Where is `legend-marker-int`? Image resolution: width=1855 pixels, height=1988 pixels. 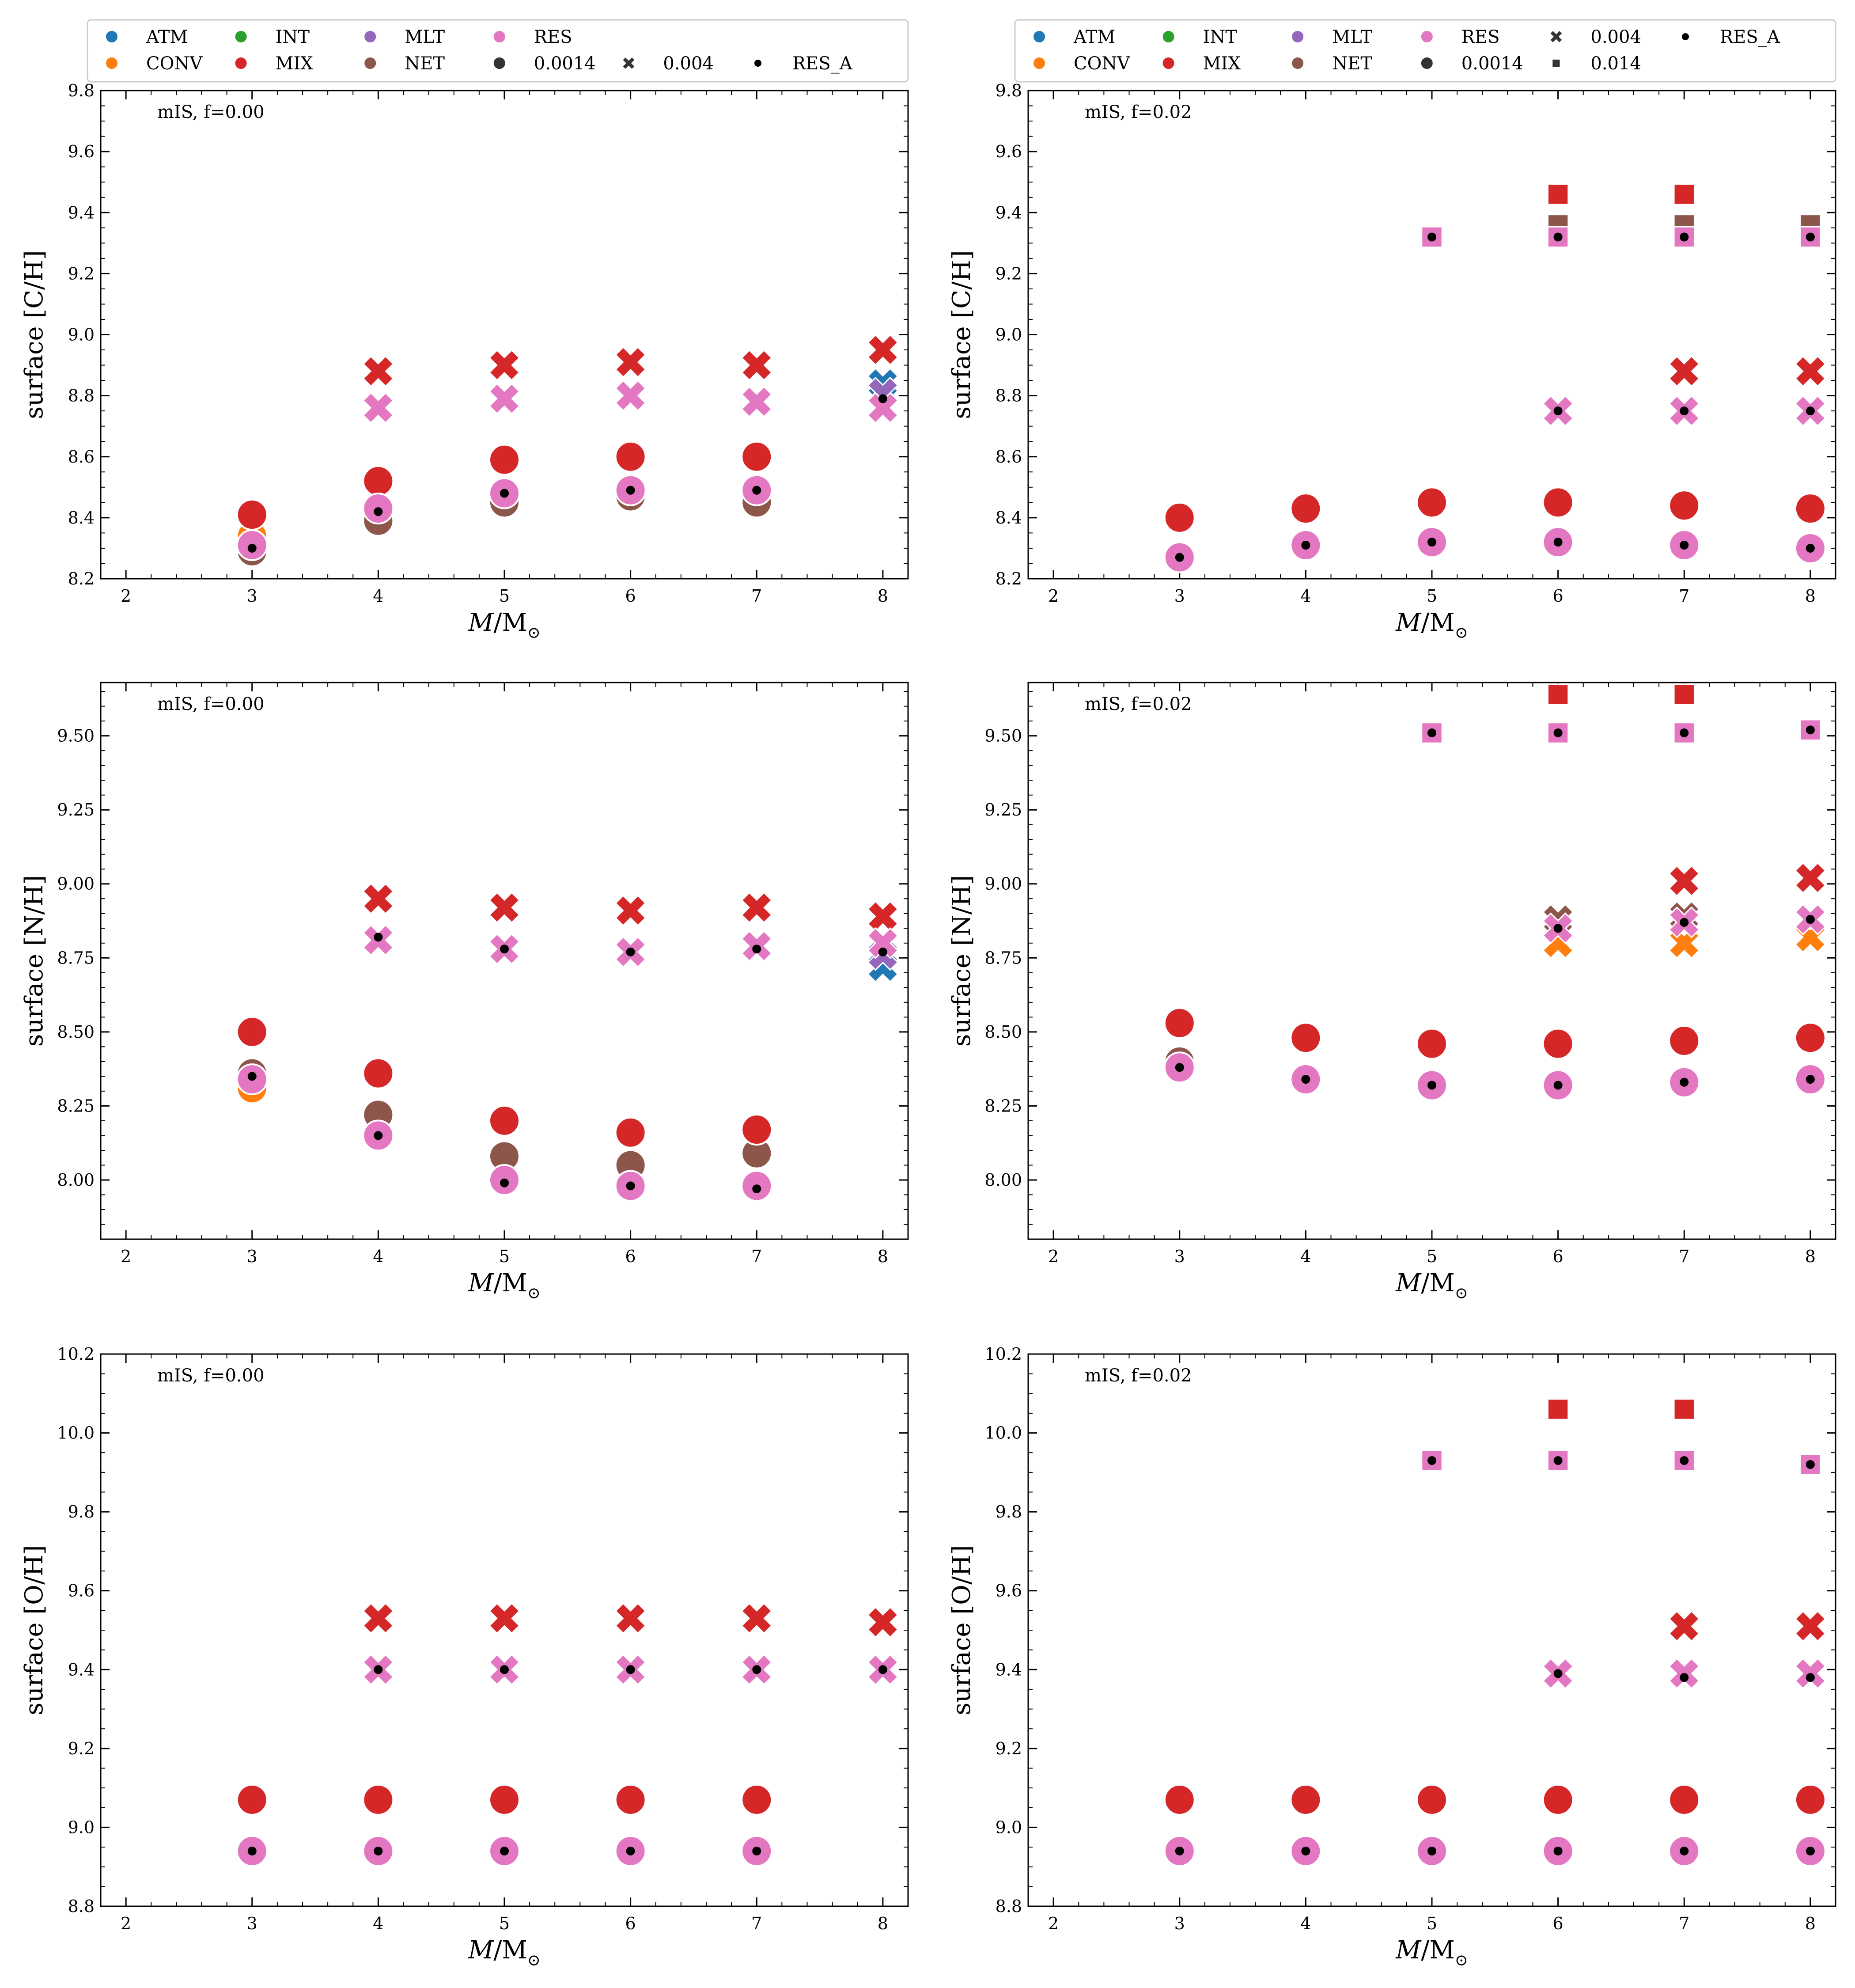 legend-marker-int is located at coordinates (1168, 36).